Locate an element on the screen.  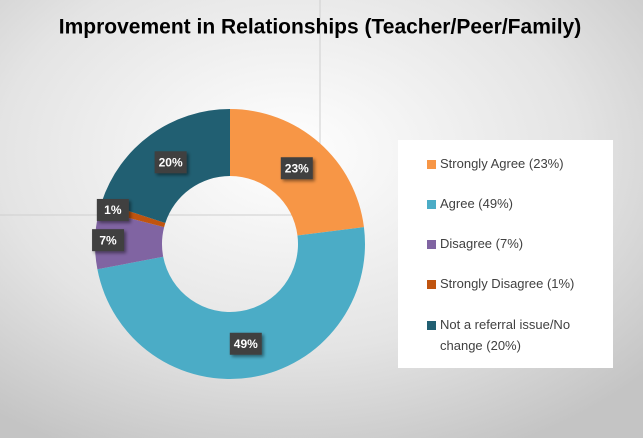
data-label-text: 49% is located at coordinates (246, 344).